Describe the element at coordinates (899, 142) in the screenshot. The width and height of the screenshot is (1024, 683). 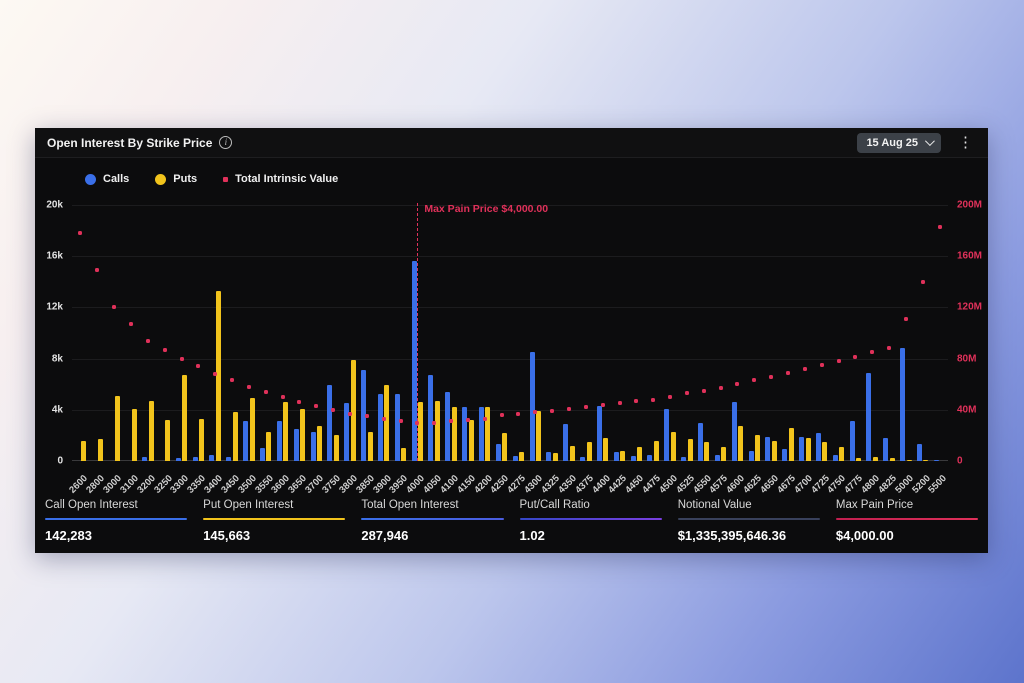
I see `expiry-date-selector: 15 Aug 25` at that location.